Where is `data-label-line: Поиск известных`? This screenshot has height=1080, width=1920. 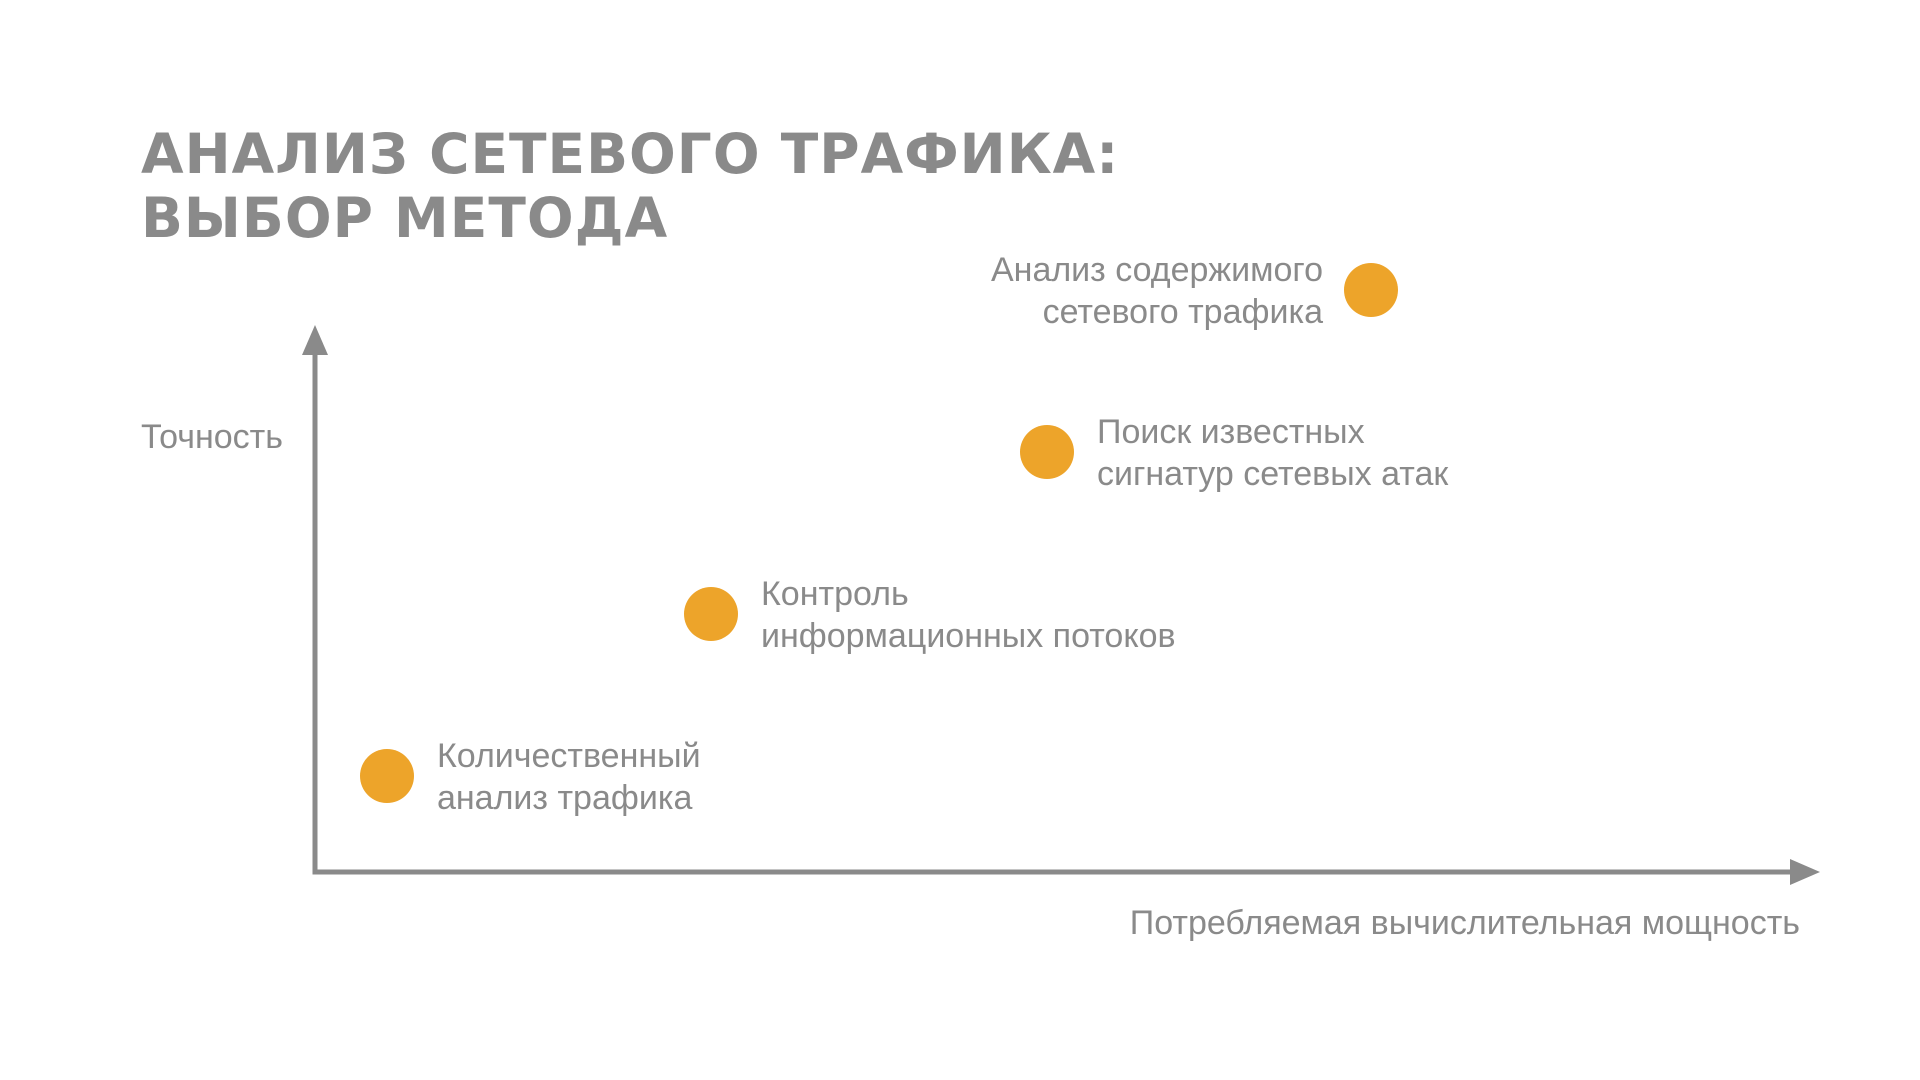 data-label-line: Поиск известных is located at coordinates (1231, 432).